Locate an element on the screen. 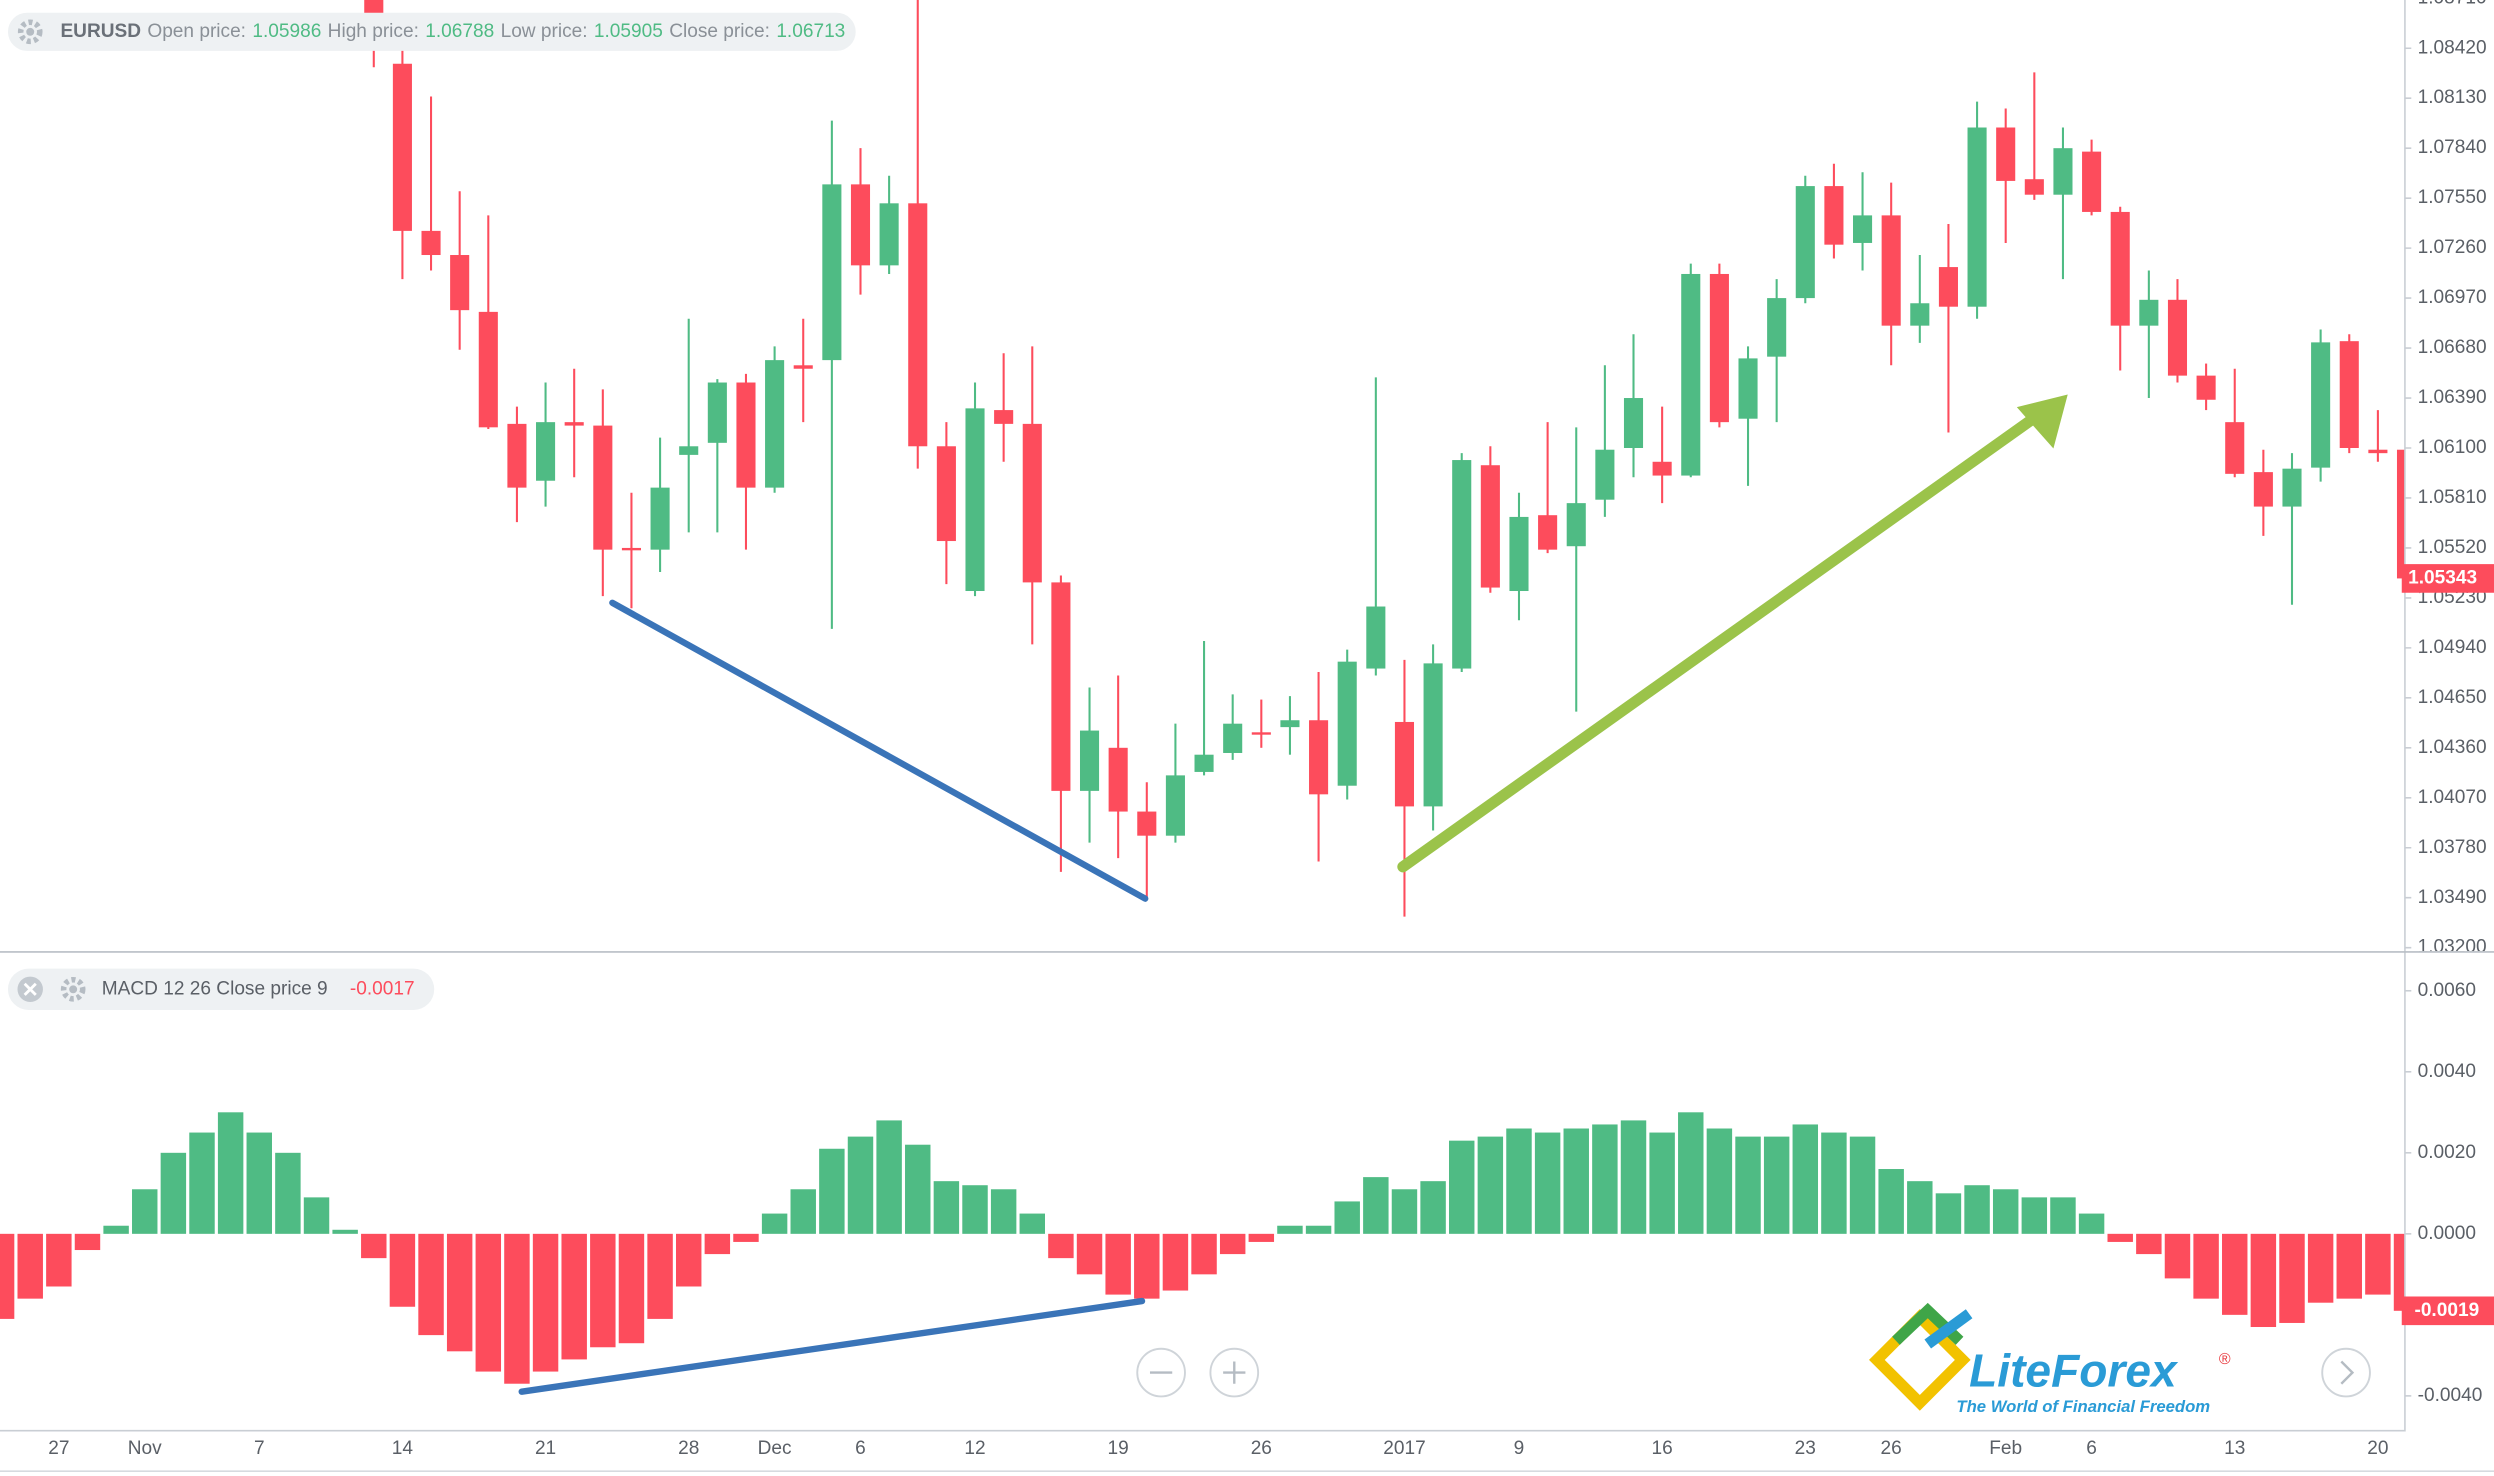  y-tick-label: 0.0060 is located at coordinates (2447, 990).